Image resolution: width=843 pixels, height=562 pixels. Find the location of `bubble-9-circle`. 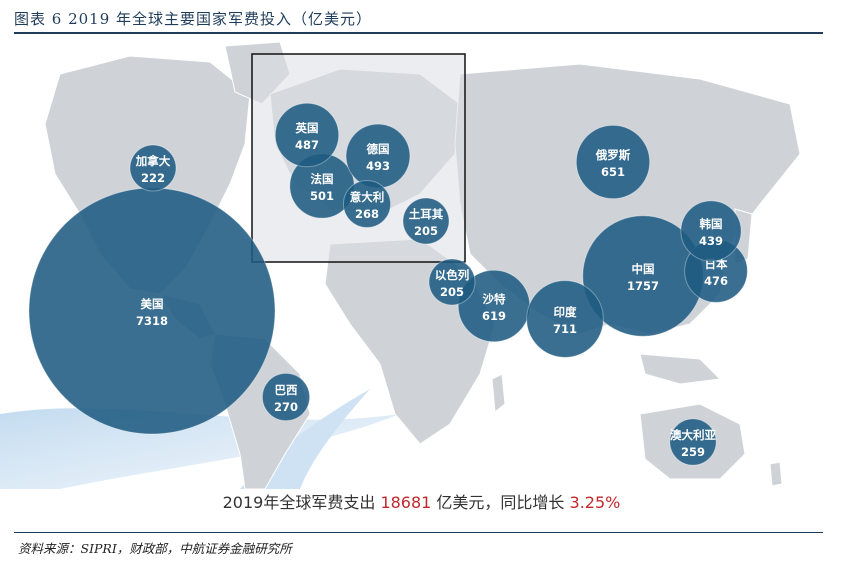

bubble-9-circle is located at coordinates (711, 231).